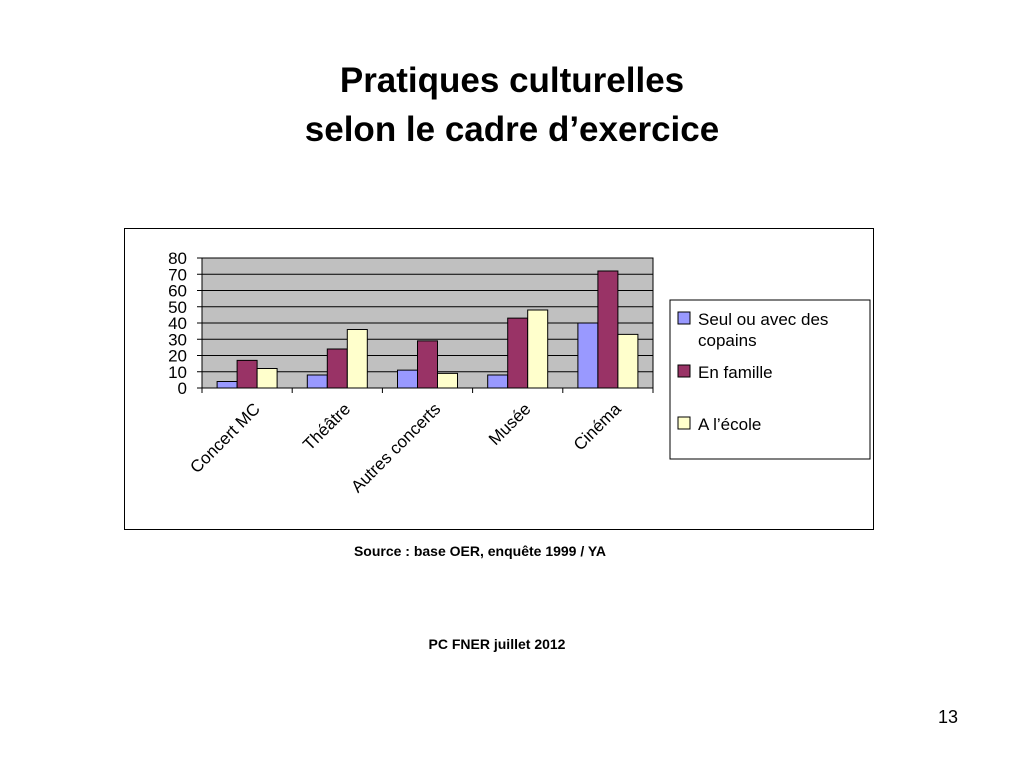 The width and height of the screenshot is (1024, 768). I want to click on footer-text: PC FNER juillet 2012, so click(497, 644).